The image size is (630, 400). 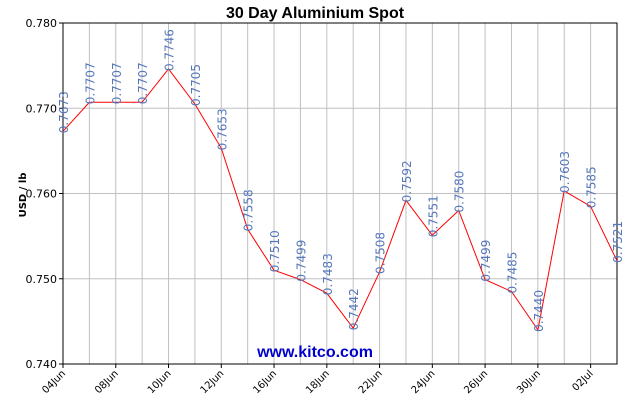 What do you see at coordinates (460, 192) in the screenshot?
I see `data-label: 0.7580` at bounding box center [460, 192].